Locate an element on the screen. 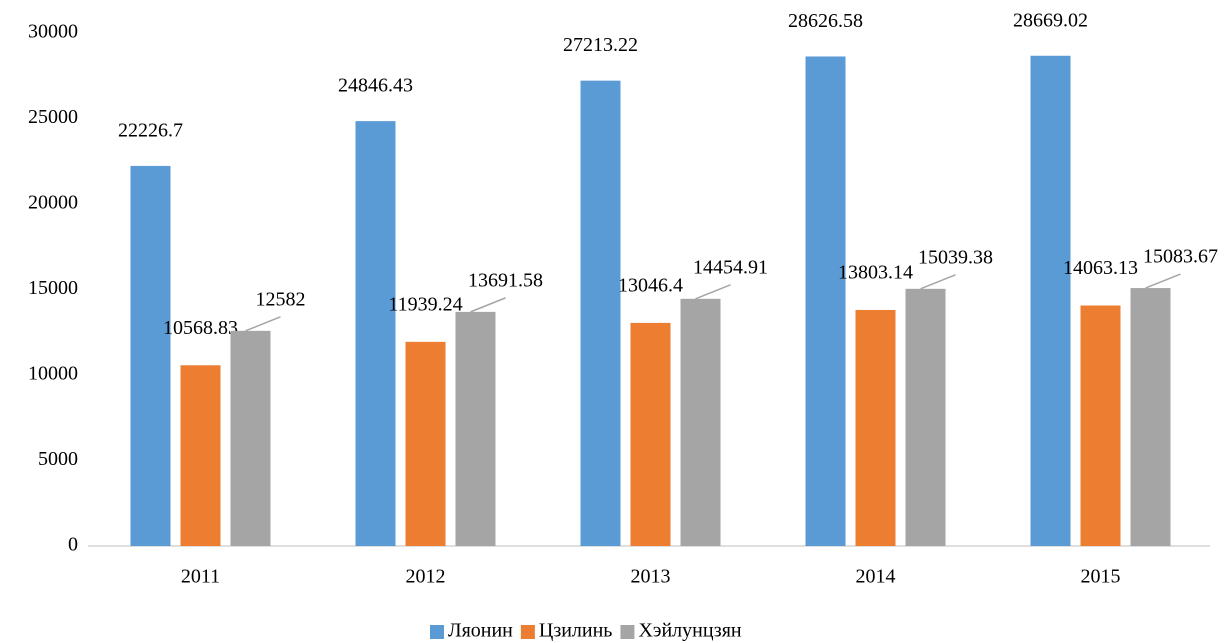  data-label: 13691.58 is located at coordinates (505, 280).